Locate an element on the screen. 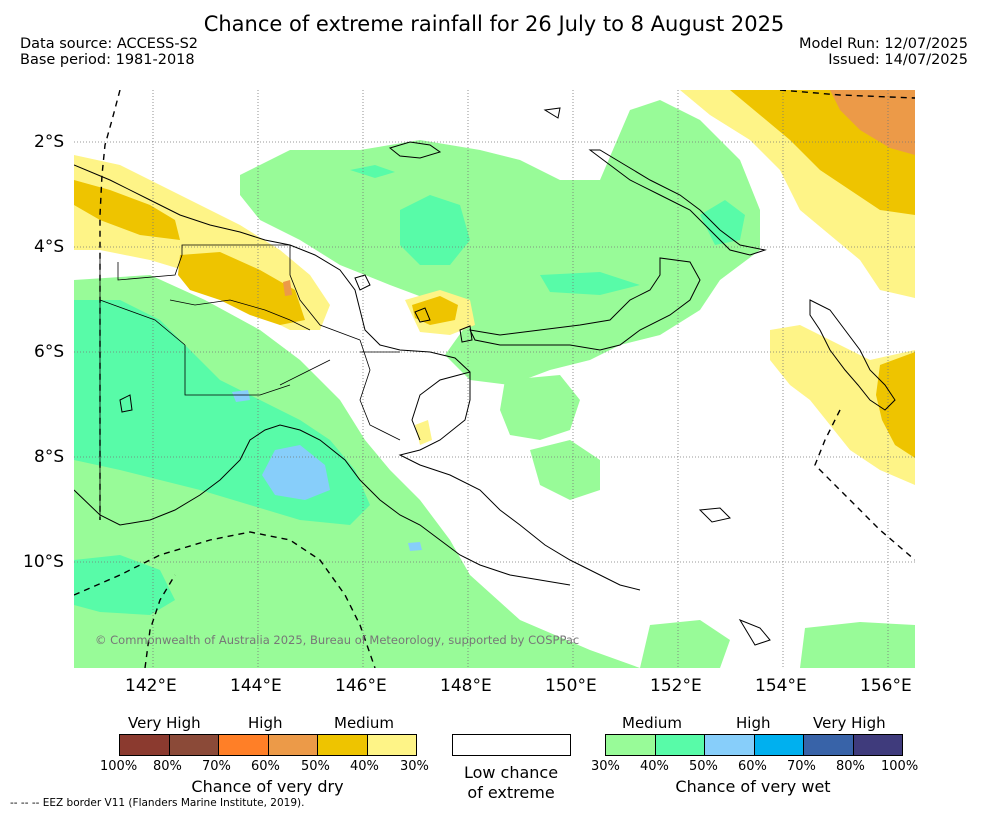  low-chance-caption: Low chance of extreme is located at coordinates (511, 783).